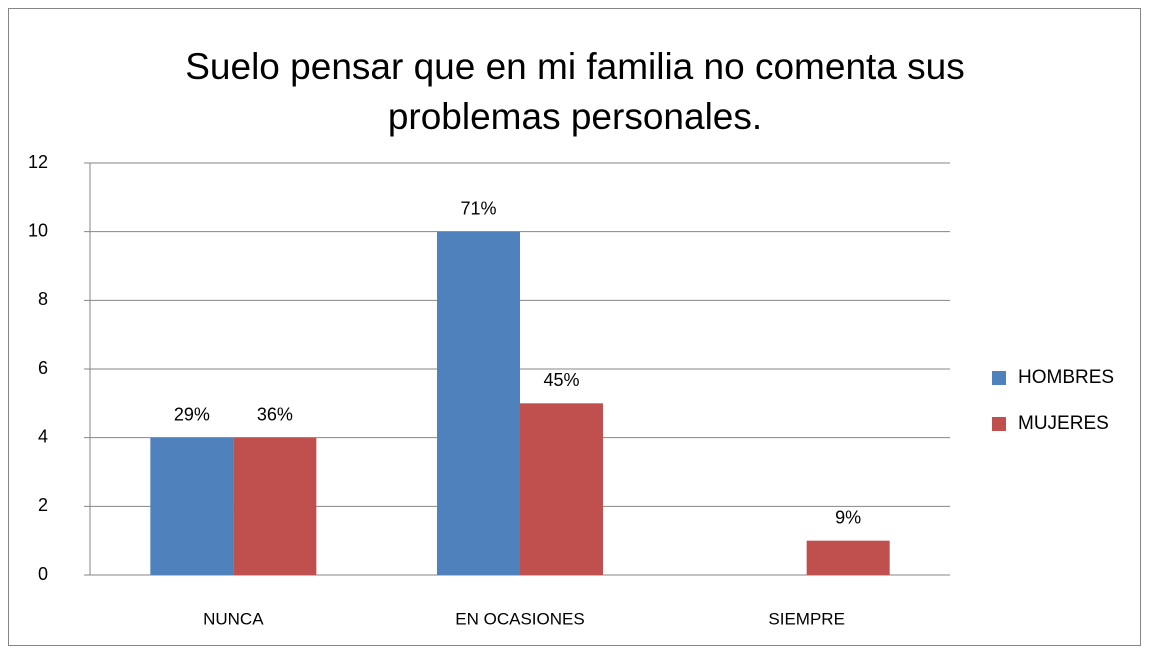  I want to click on y-tick-label: 2, so click(43, 505).